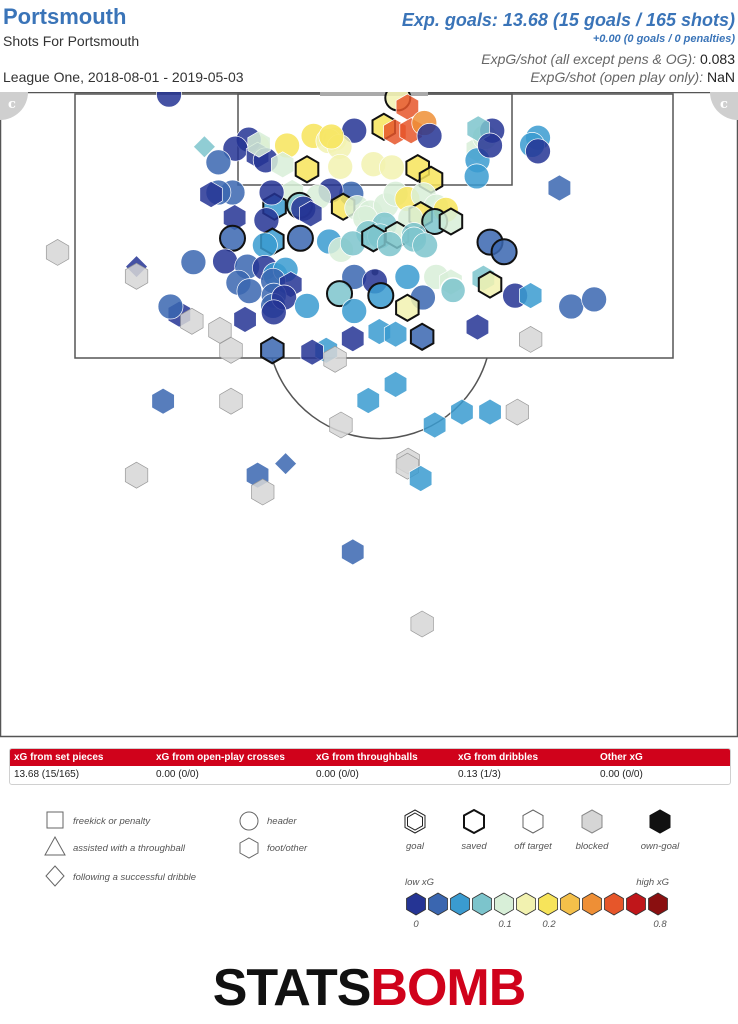  What do you see at coordinates (416, 924) in the screenshot?
I see `scale-tick-0: 0` at bounding box center [416, 924].